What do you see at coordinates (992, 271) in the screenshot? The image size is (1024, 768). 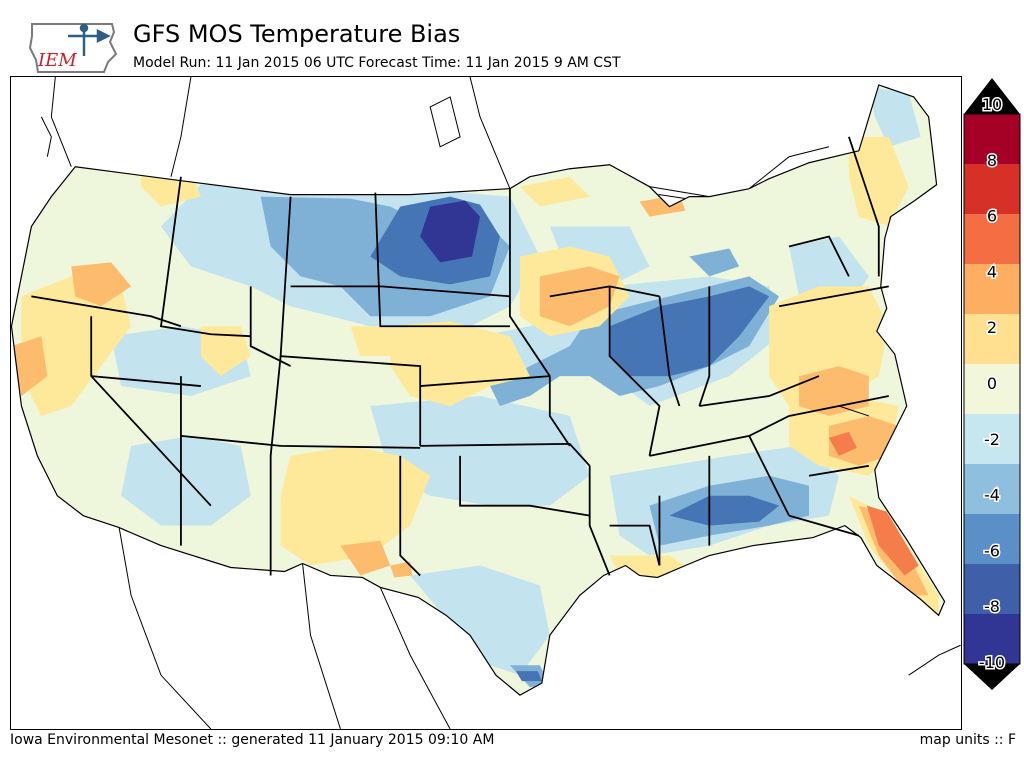 I see `colorbar-tick-label: 4` at bounding box center [992, 271].